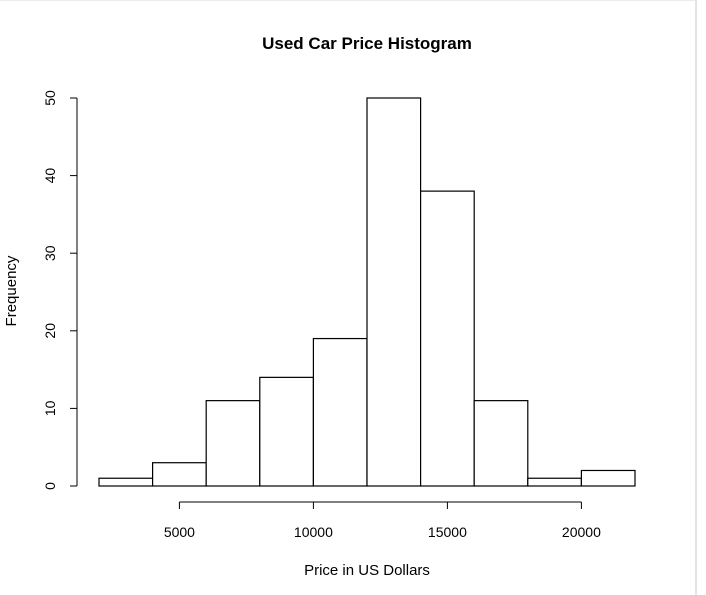 Image resolution: width=706 pixels, height=595 pixels. I want to click on top-border, so click(348, 0).